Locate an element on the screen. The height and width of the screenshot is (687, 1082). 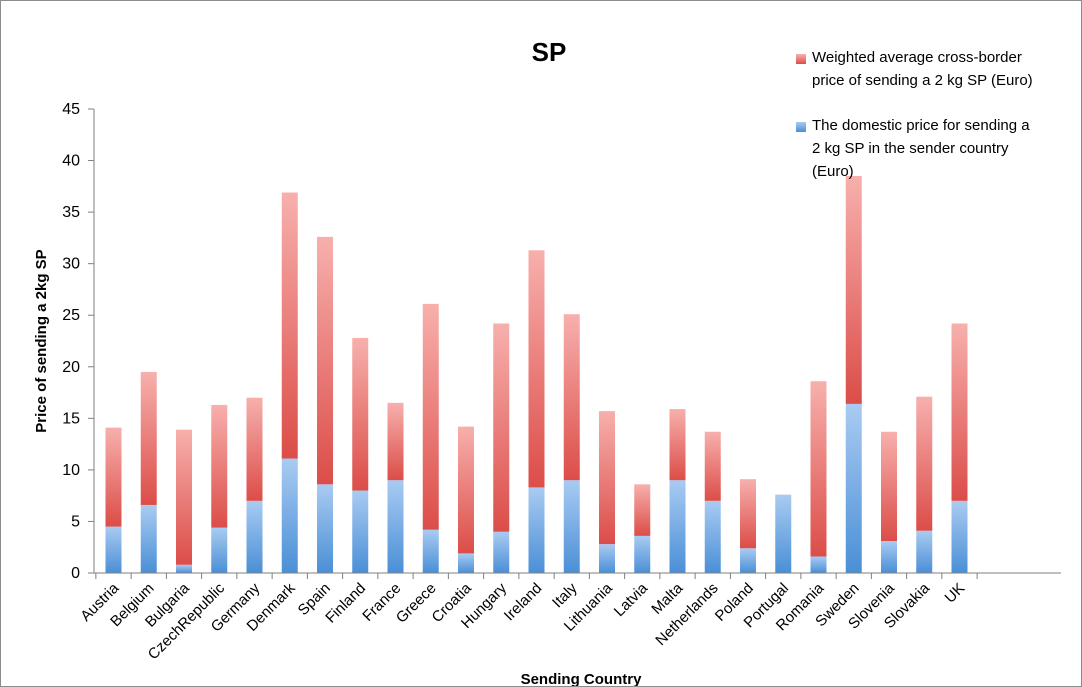
y-tick-label: 35 is located at coordinates (71, 212).